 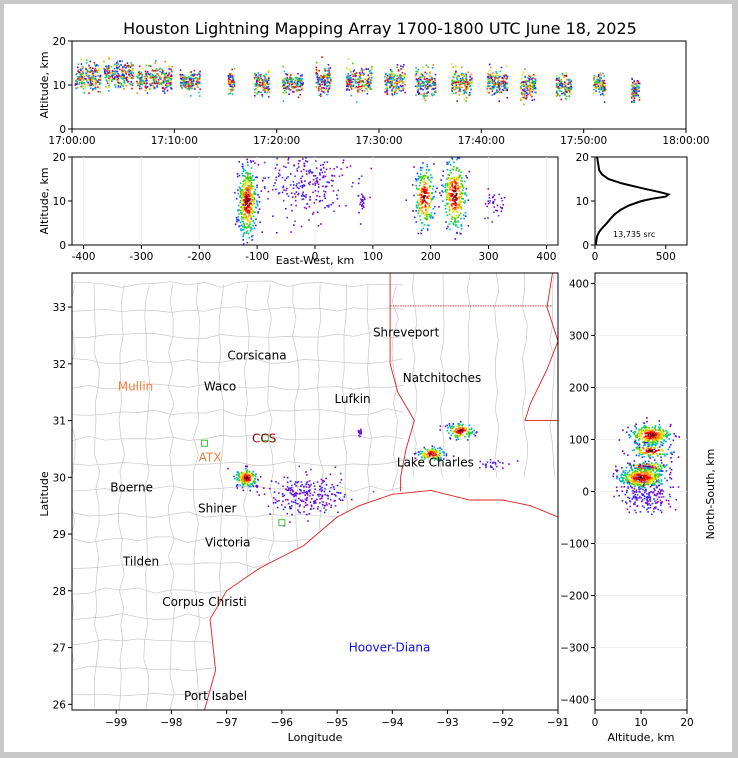 What do you see at coordinates (238, 438) in the screenshot?
I see `county-line` at bounding box center [238, 438].